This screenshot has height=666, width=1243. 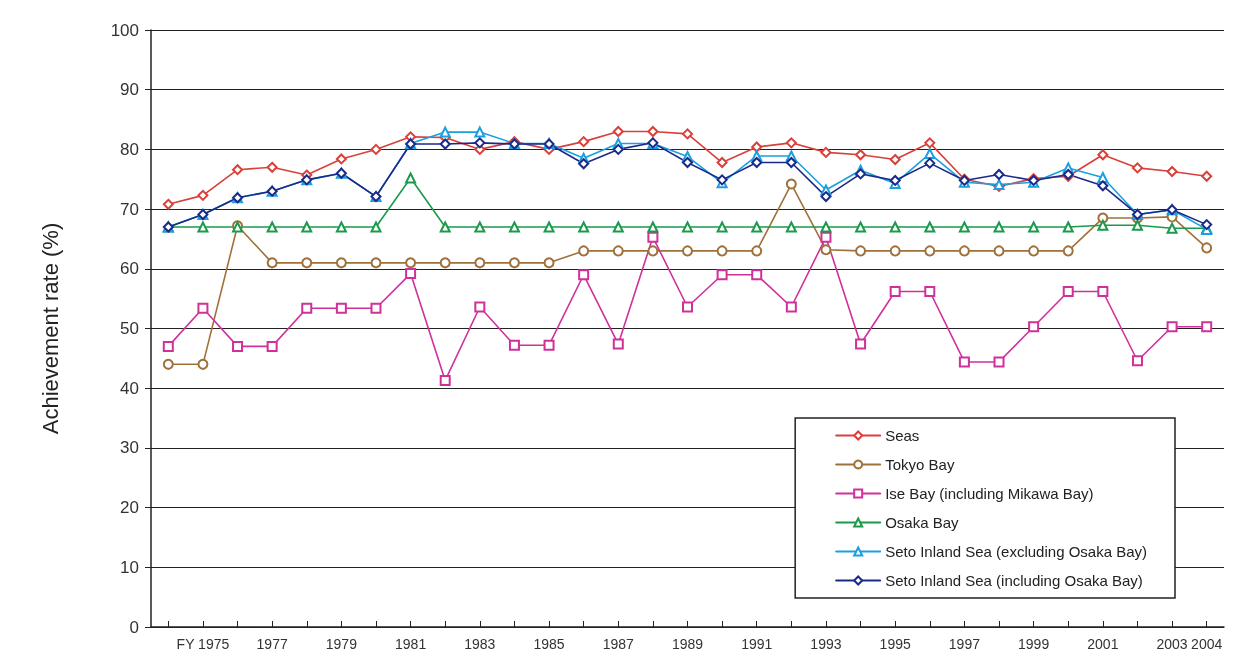 What do you see at coordinates (687, 644) in the screenshot?
I see `x-tick-label: 1989` at bounding box center [687, 644].